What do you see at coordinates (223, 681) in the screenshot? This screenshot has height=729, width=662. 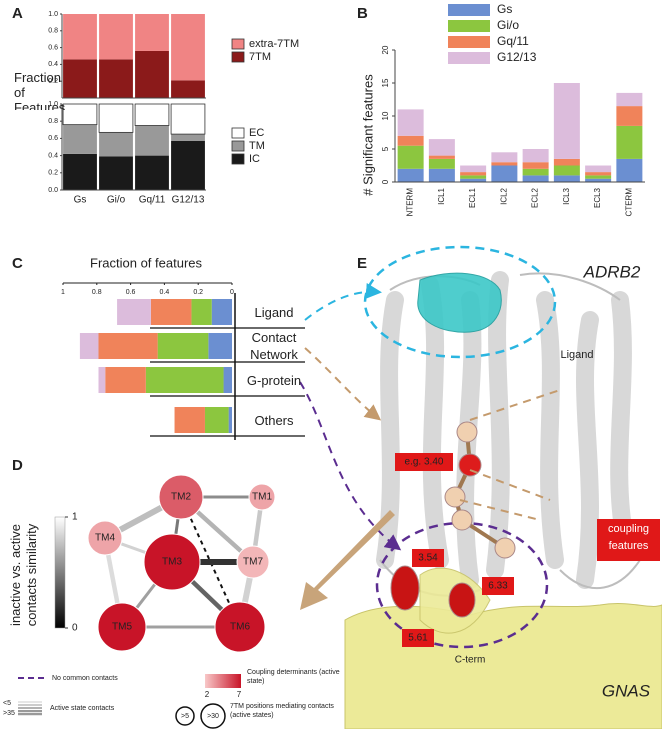 I see `legend-gradient` at bounding box center [223, 681].